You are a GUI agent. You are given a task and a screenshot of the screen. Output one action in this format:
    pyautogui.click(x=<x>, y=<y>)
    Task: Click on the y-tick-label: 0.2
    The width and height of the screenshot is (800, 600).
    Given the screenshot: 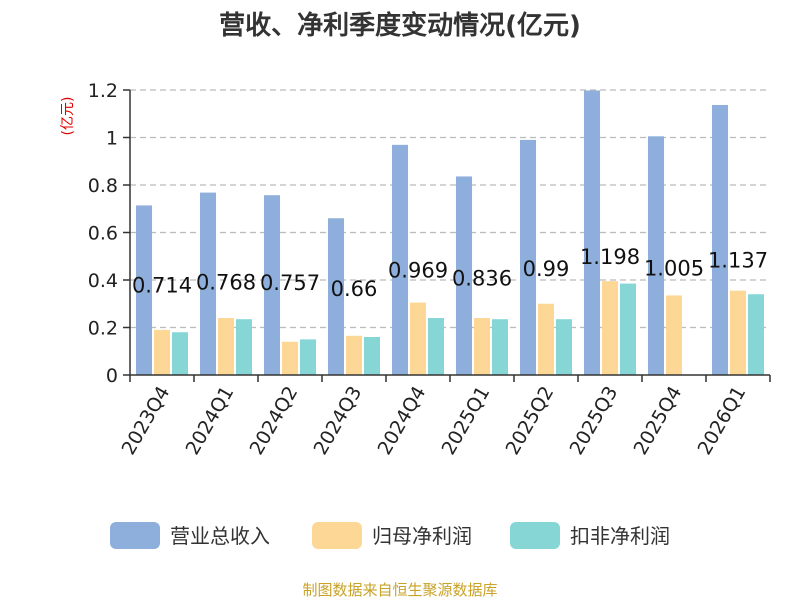 What is the action you would take?
    pyautogui.click(x=103, y=329)
    